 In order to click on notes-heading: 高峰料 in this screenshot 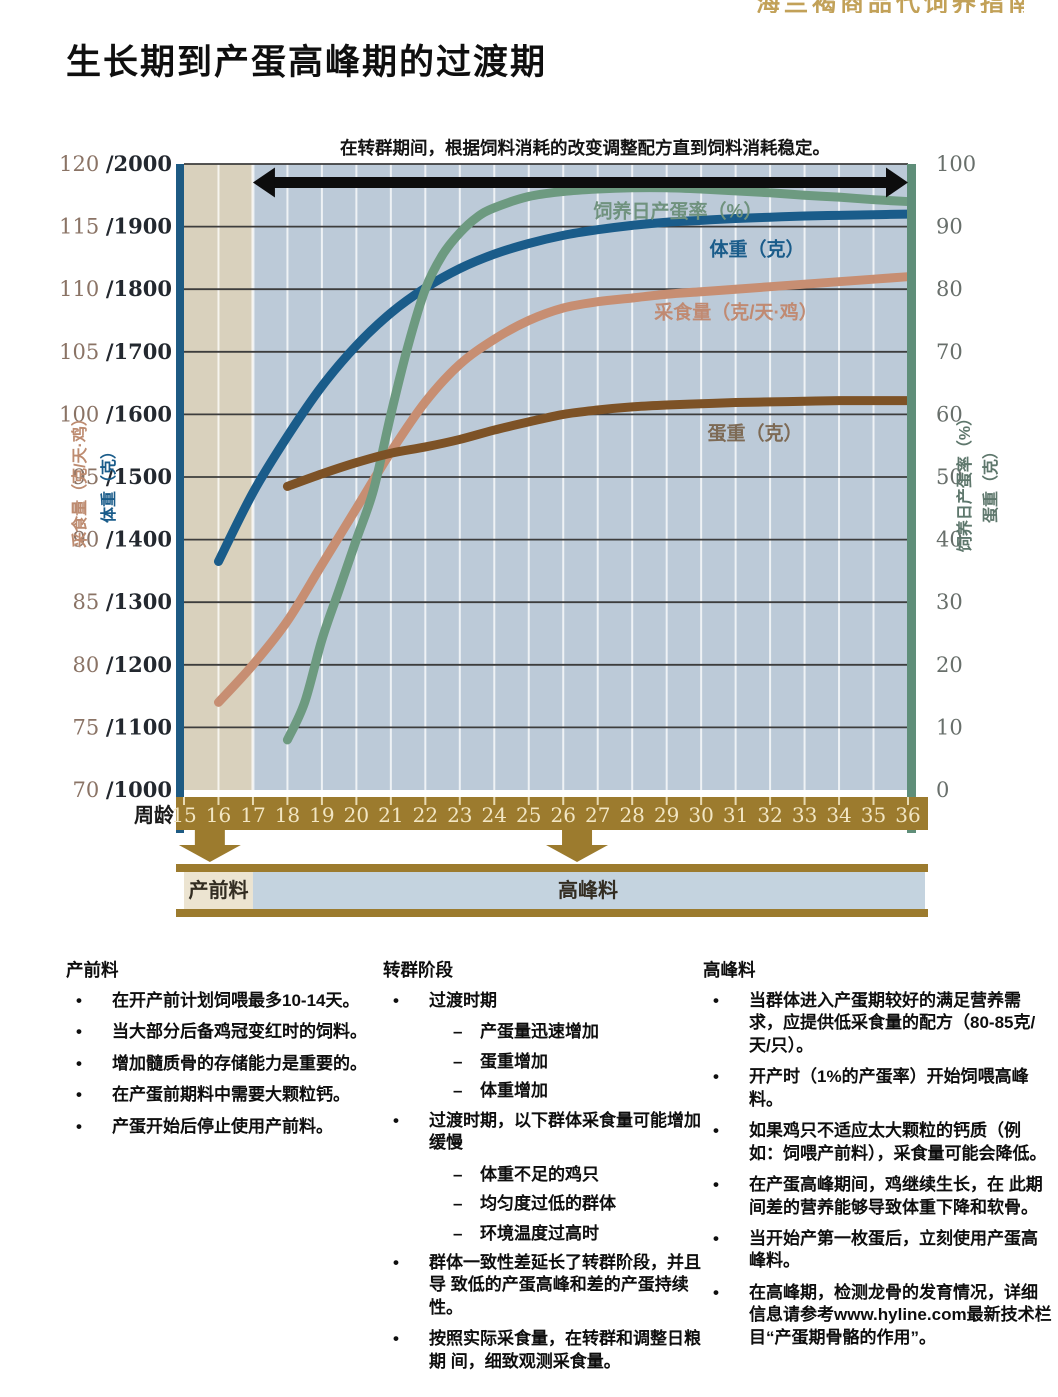, I will do `click(729, 970)`.